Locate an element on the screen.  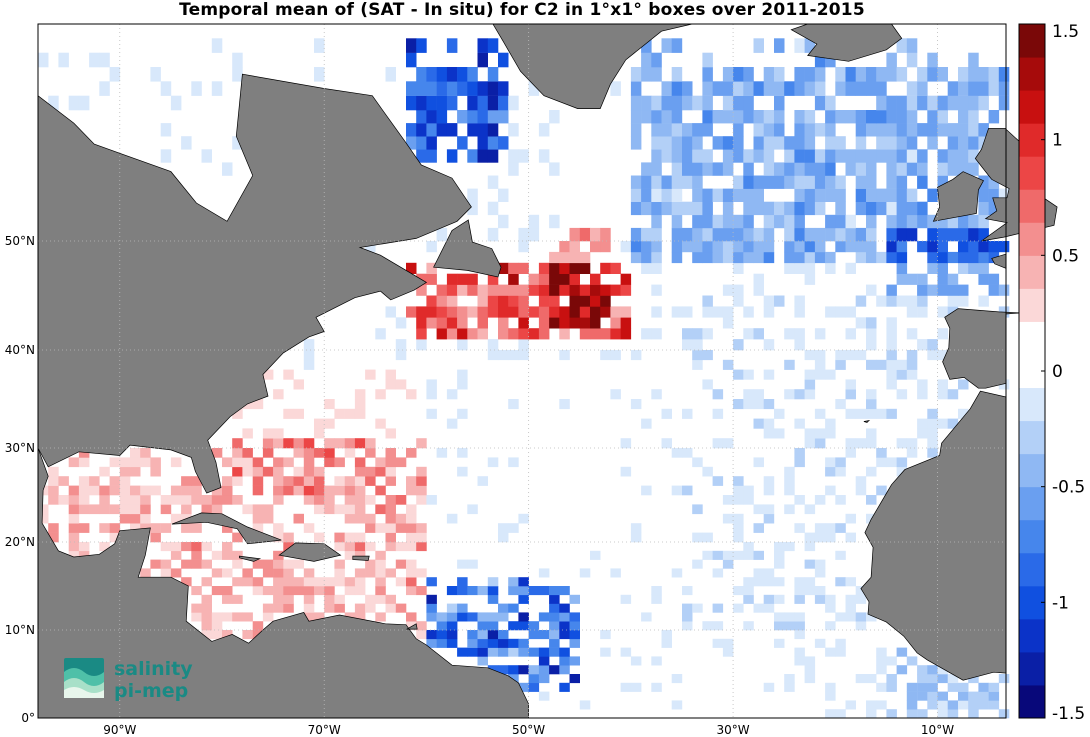
colorbar-segment is located at coordinates (1032, 437).